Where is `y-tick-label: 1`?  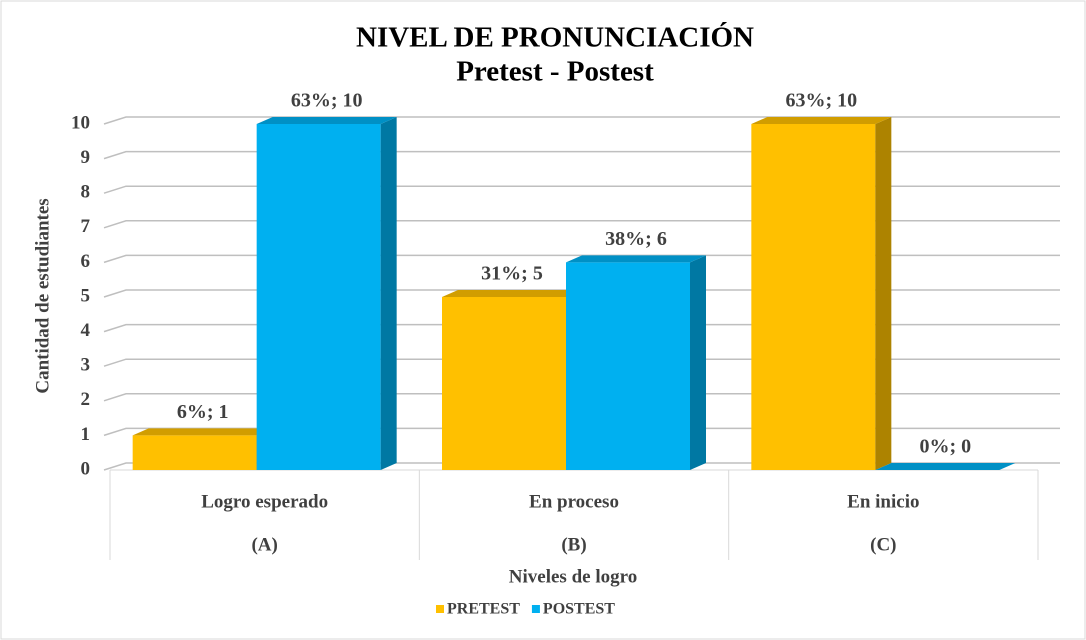
y-tick-label: 1 is located at coordinates (86, 434).